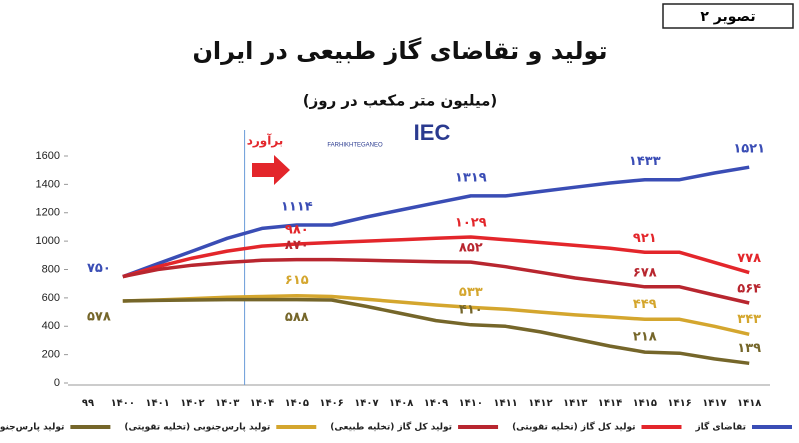 The image size is (799, 443). What do you see at coordinates (99, 316) in the screenshot?
I see `value-label: ۵۷۸` at bounding box center [99, 316].